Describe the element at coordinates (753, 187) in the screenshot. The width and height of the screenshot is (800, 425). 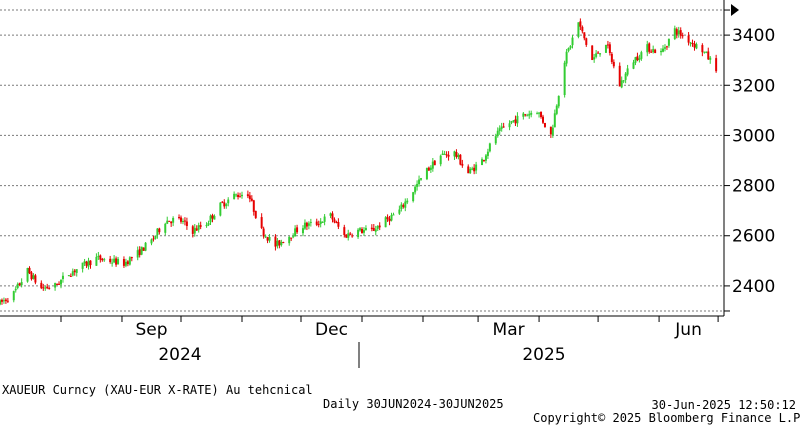
I see `y-tick-label: 2800` at that location.